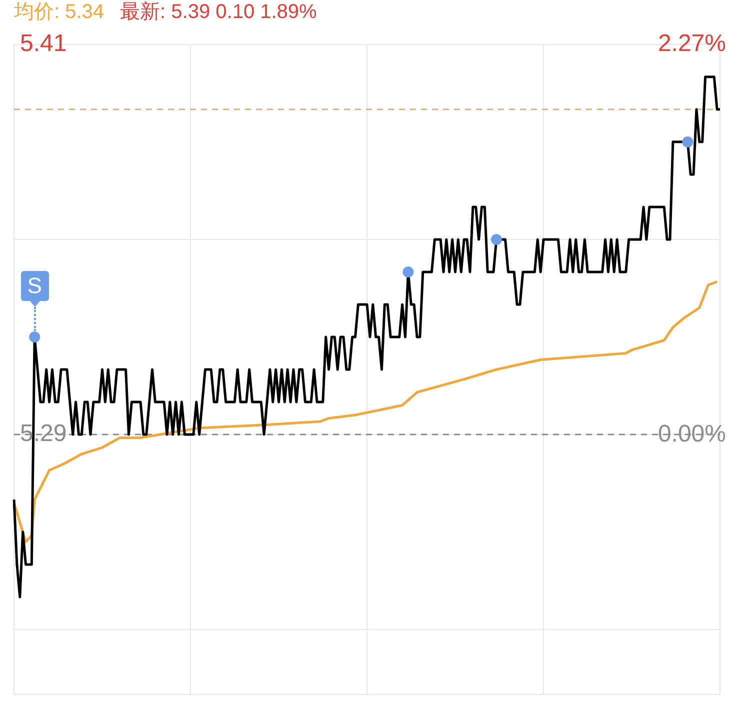 The height and width of the screenshot is (715, 744). I want to click on text: 最新: 5.39 0.10 1.89%, so click(218, 12).